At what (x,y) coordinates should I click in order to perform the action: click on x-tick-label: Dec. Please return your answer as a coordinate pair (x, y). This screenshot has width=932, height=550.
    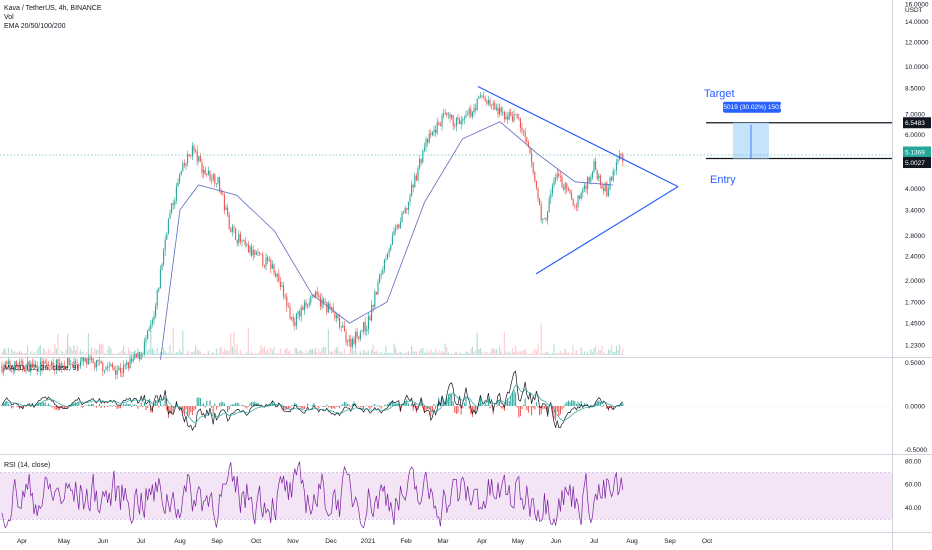
    Looking at the image, I should click on (331, 541).